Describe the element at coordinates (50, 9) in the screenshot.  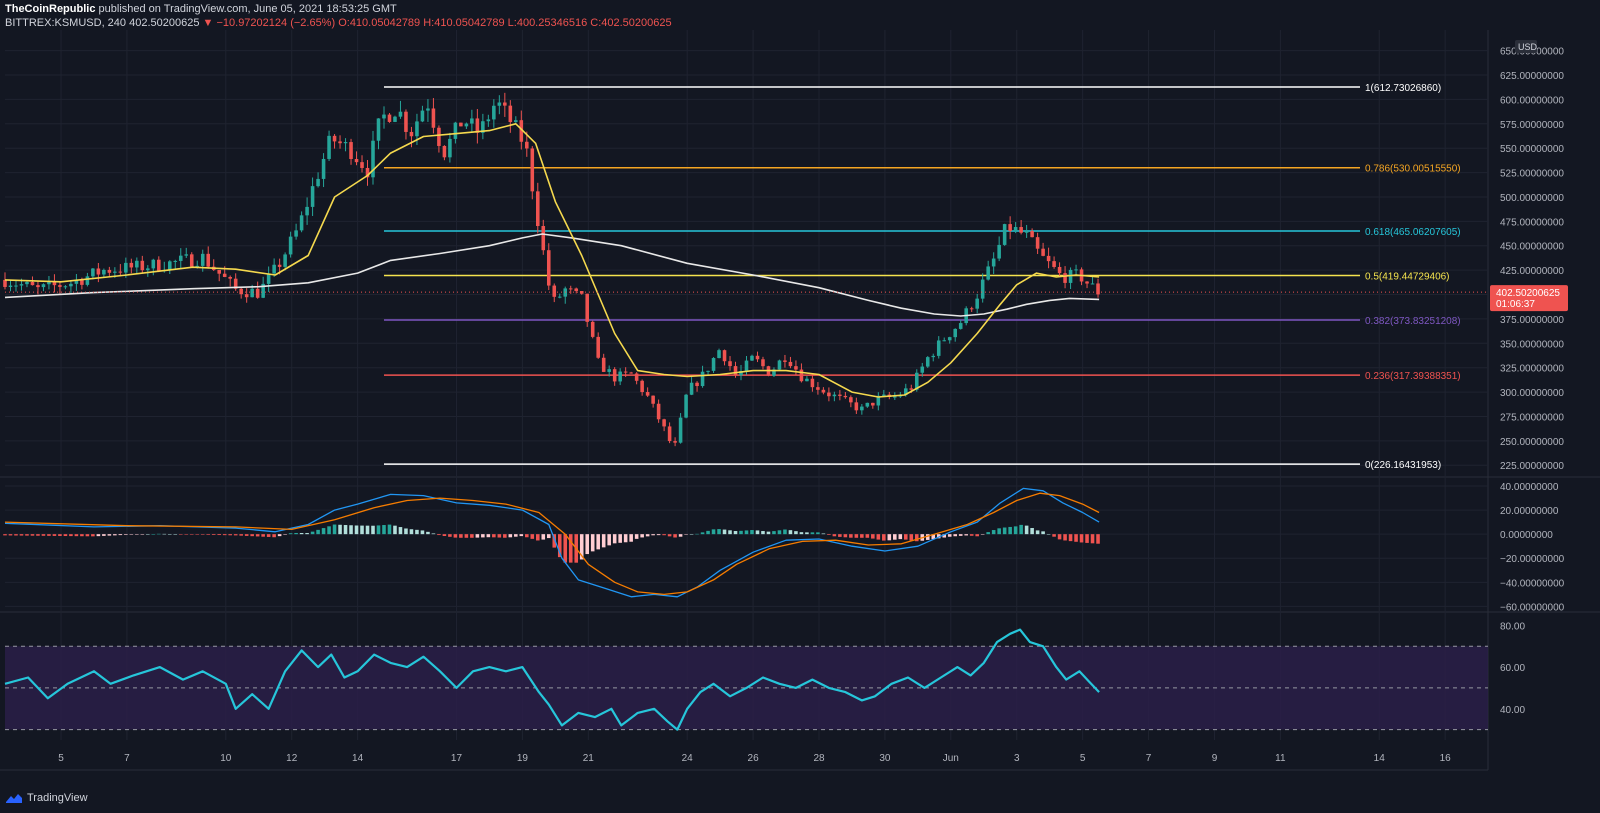
I see `publisher-name: TheCoinRepublic` at that location.